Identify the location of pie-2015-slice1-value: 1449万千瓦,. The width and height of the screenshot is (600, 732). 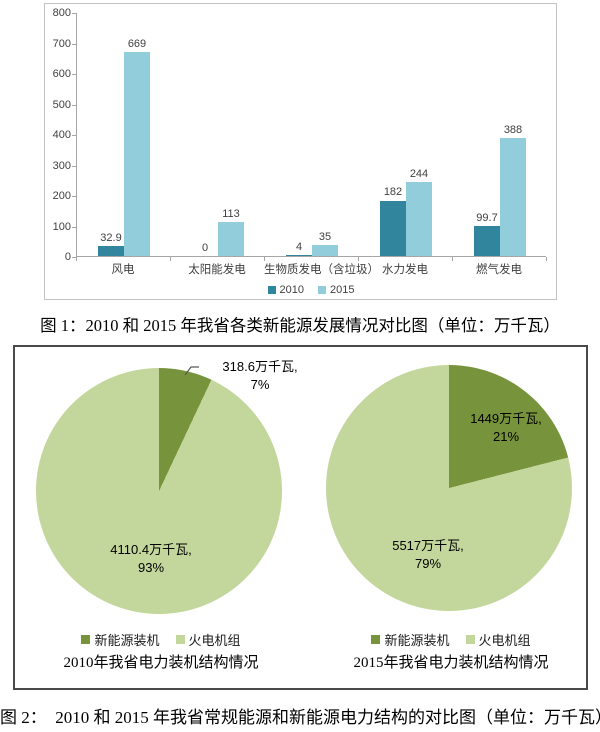
(506, 418).